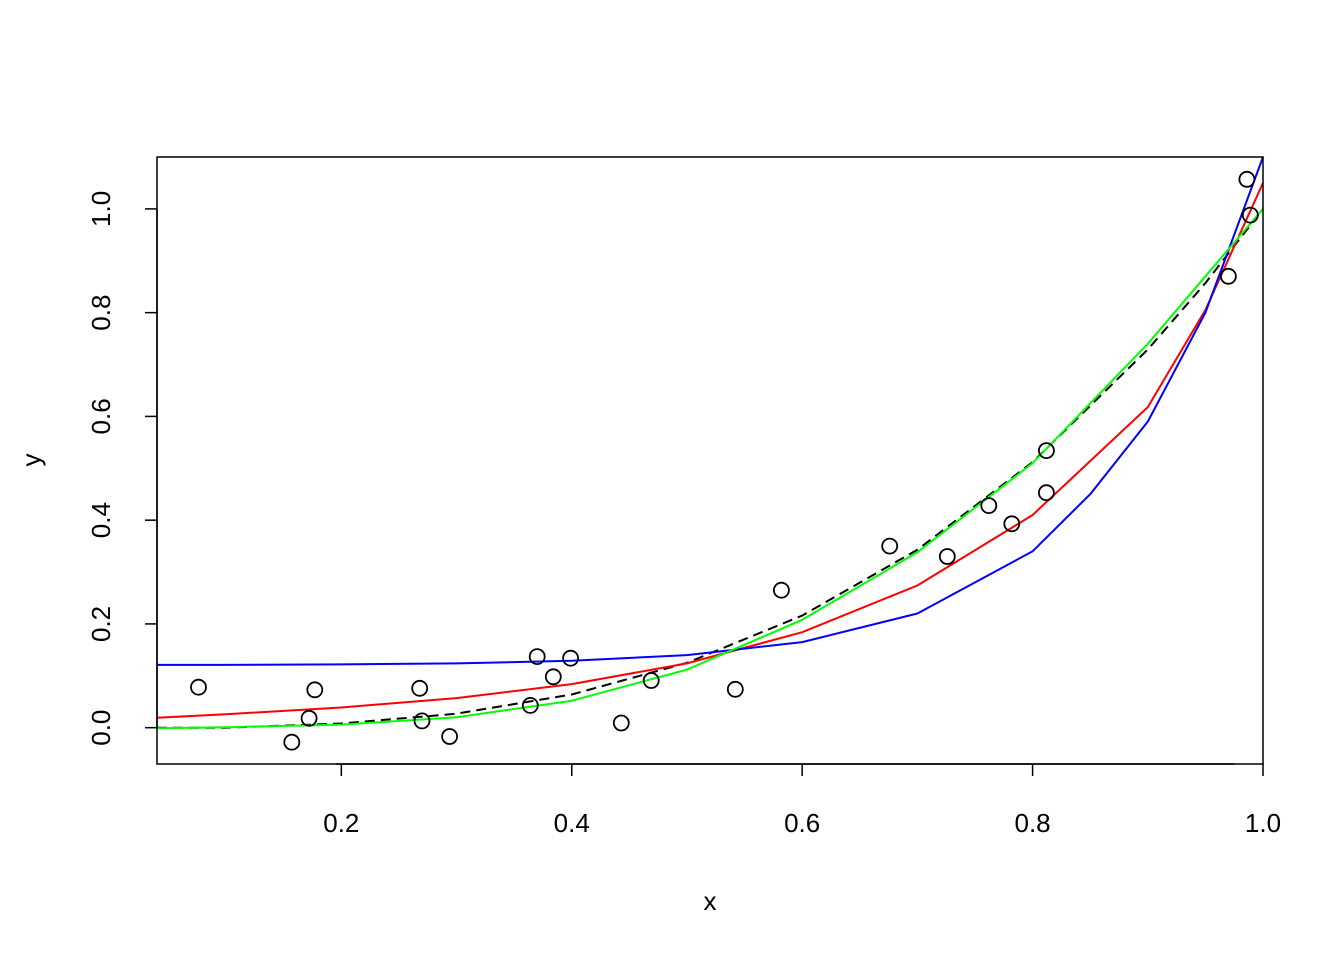 This screenshot has height=960, width=1344. I want to click on y-tick-label: 0.4, so click(101, 520).